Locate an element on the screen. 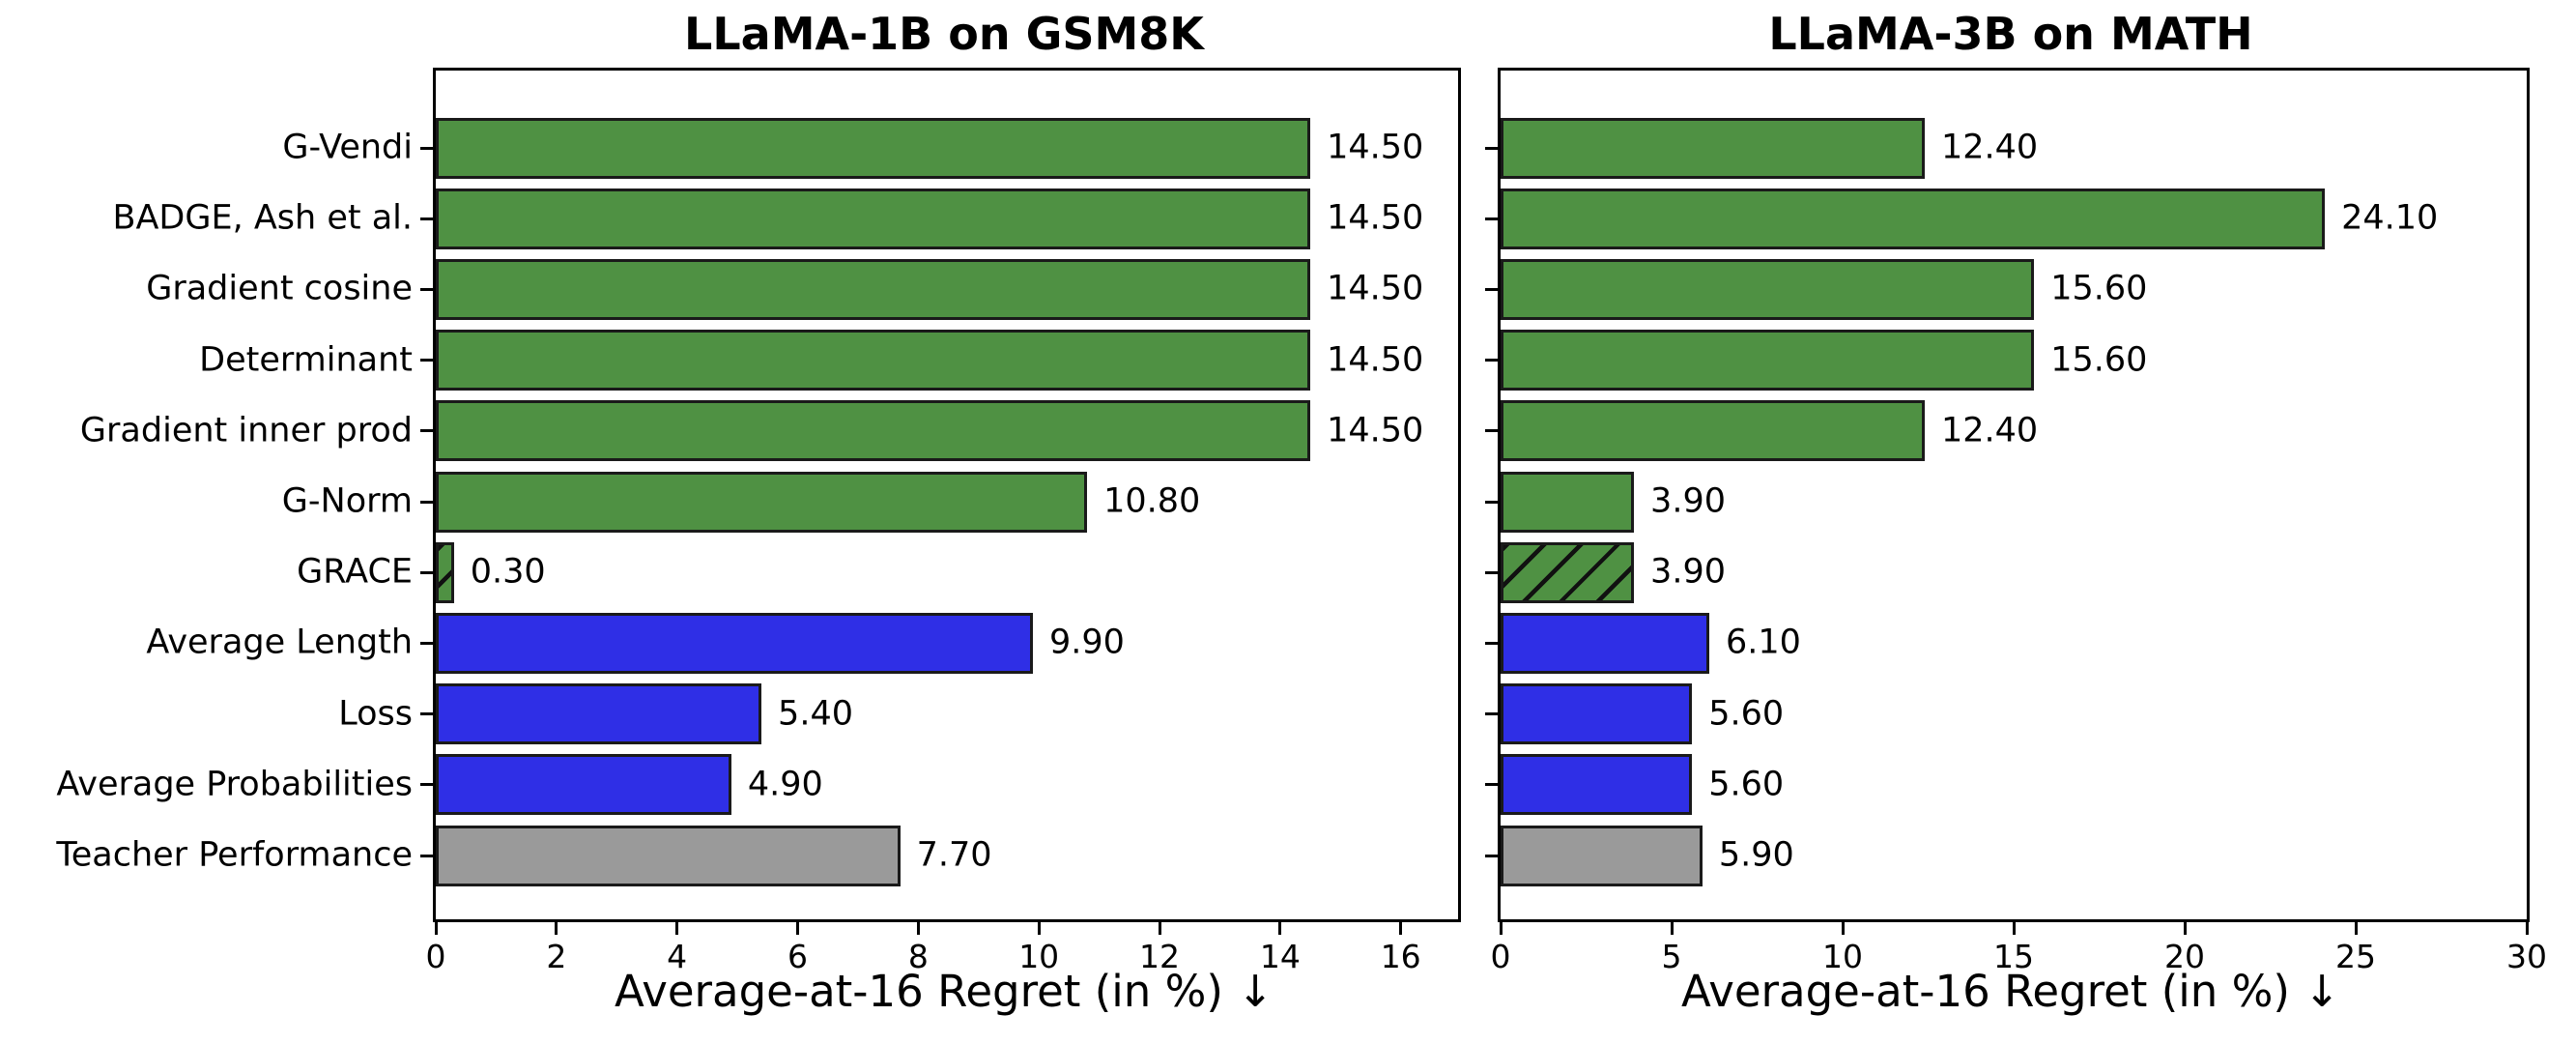 Image resolution: width=2576 pixels, height=1044 pixels. bar-value-label-loss: 5.60 is located at coordinates (1747, 714).